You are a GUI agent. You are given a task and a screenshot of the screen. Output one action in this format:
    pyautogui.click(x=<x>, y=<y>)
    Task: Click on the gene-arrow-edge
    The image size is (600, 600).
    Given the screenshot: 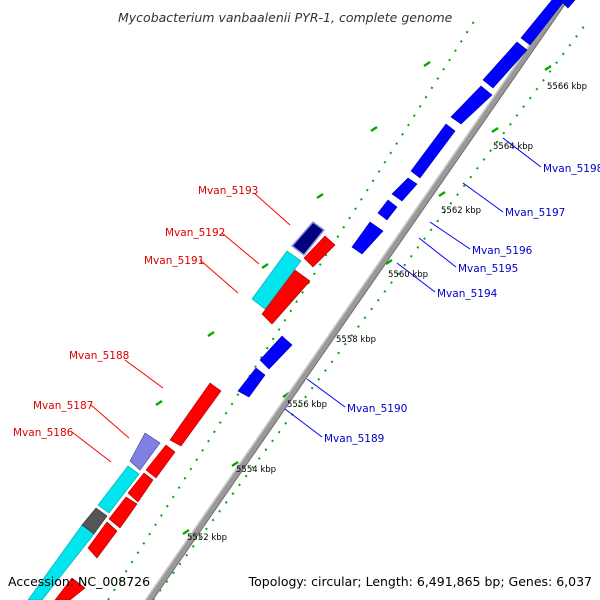 What is the action you would take?
    pyautogui.click(x=567, y=4)
    